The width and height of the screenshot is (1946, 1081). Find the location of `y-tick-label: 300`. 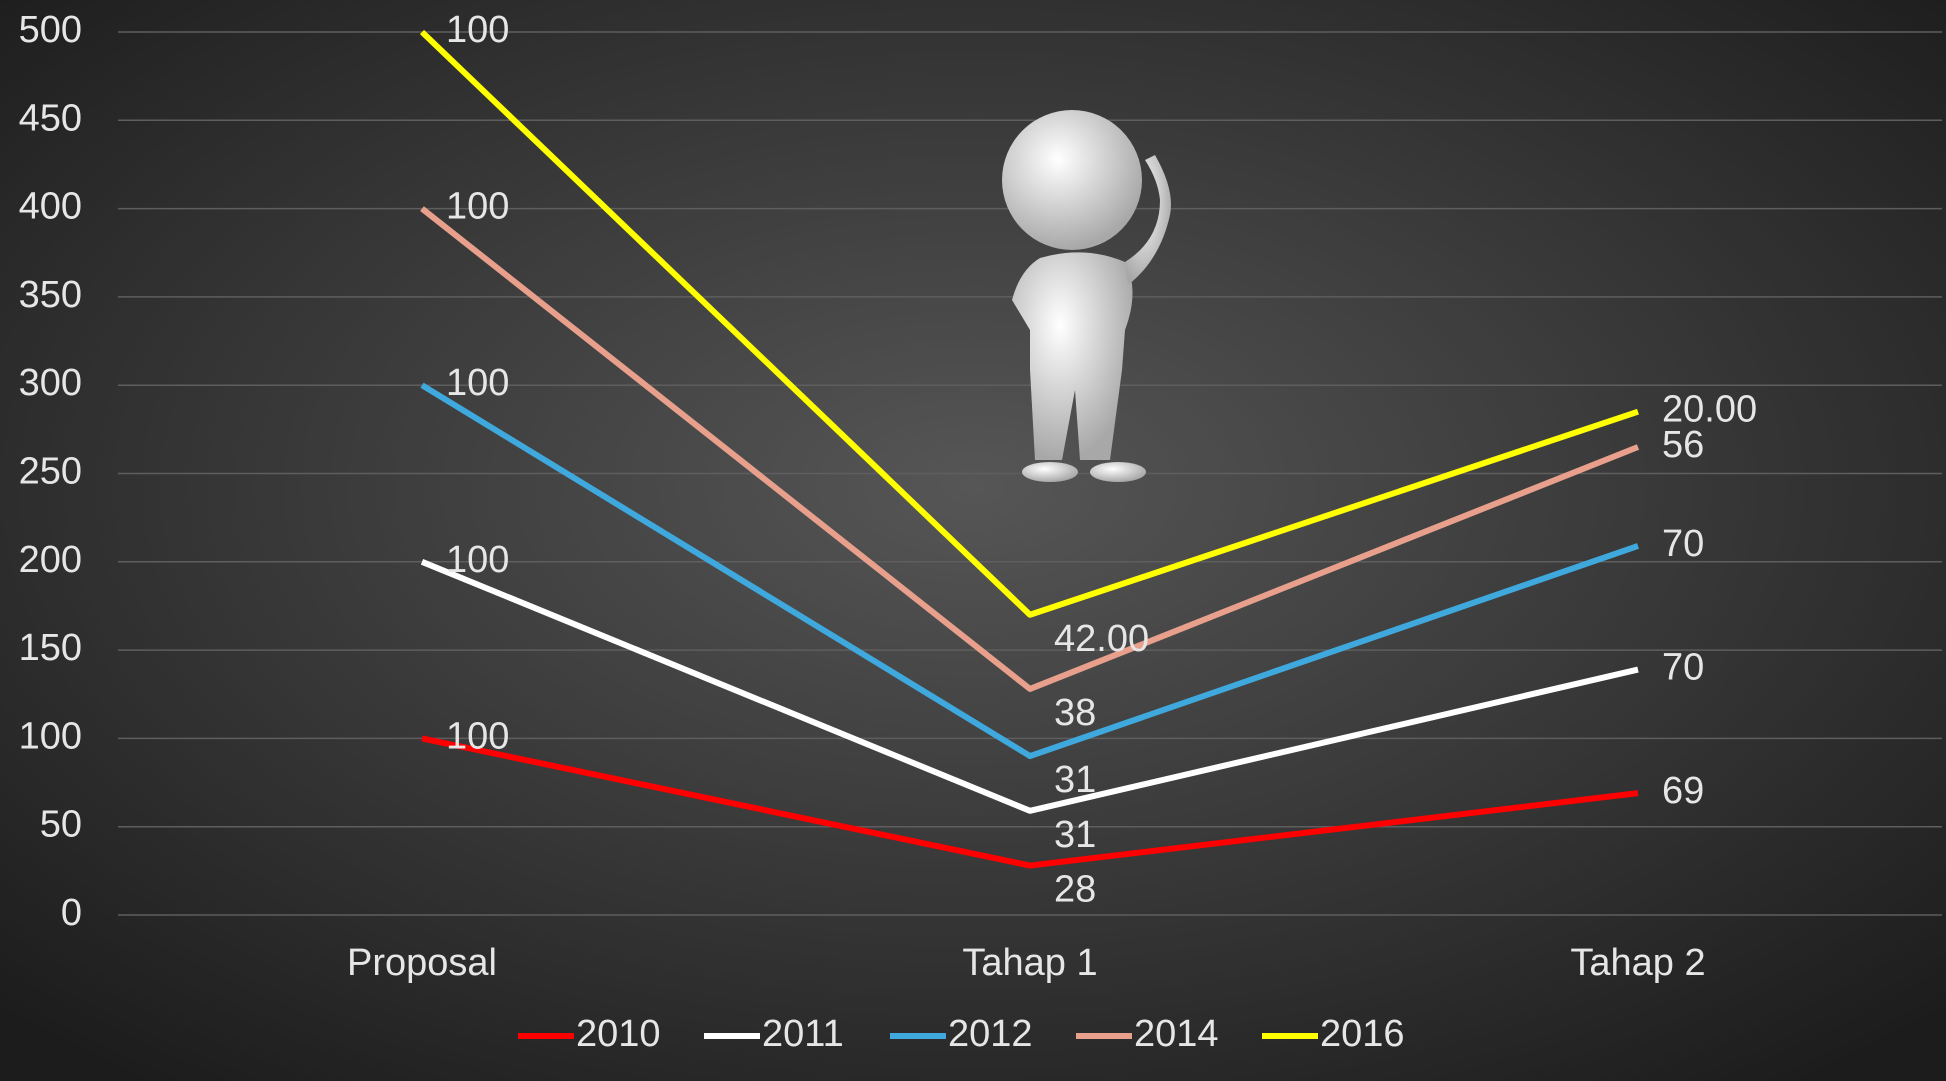

y-tick-label: 300 is located at coordinates (50, 383).